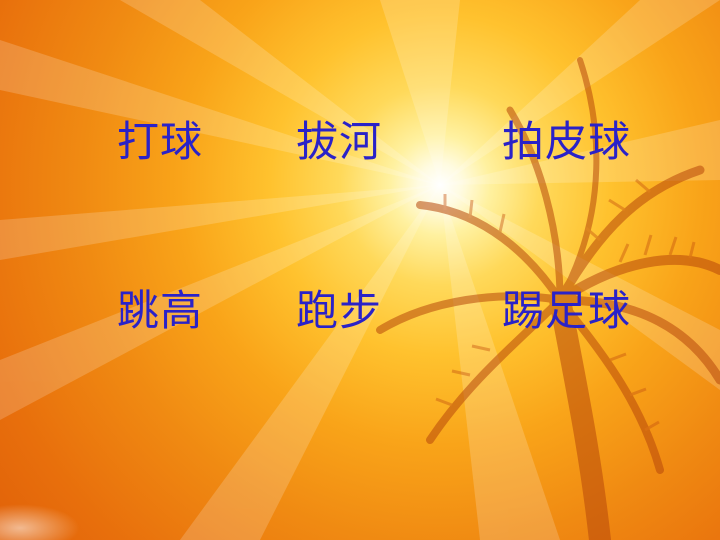 This screenshot has width=720, height=540. What do you see at coordinates (567, 141) in the screenshot?
I see `word-3: 拍皮球` at bounding box center [567, 141].